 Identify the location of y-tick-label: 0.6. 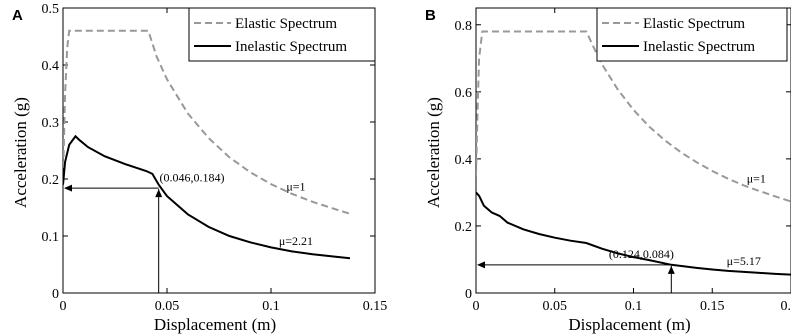
(464, 93).